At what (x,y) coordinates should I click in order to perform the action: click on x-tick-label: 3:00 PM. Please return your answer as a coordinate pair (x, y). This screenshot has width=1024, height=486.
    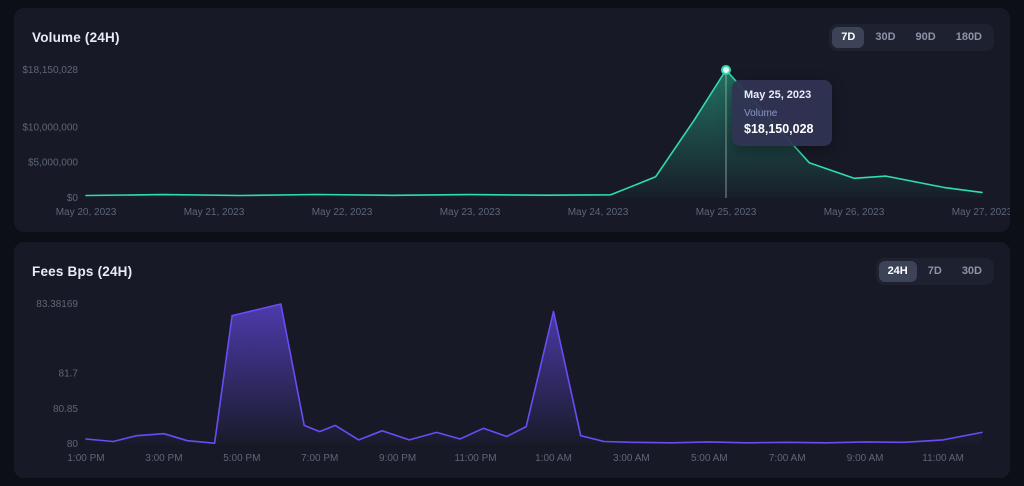
    Looking at the image, I should click on (163, 458).